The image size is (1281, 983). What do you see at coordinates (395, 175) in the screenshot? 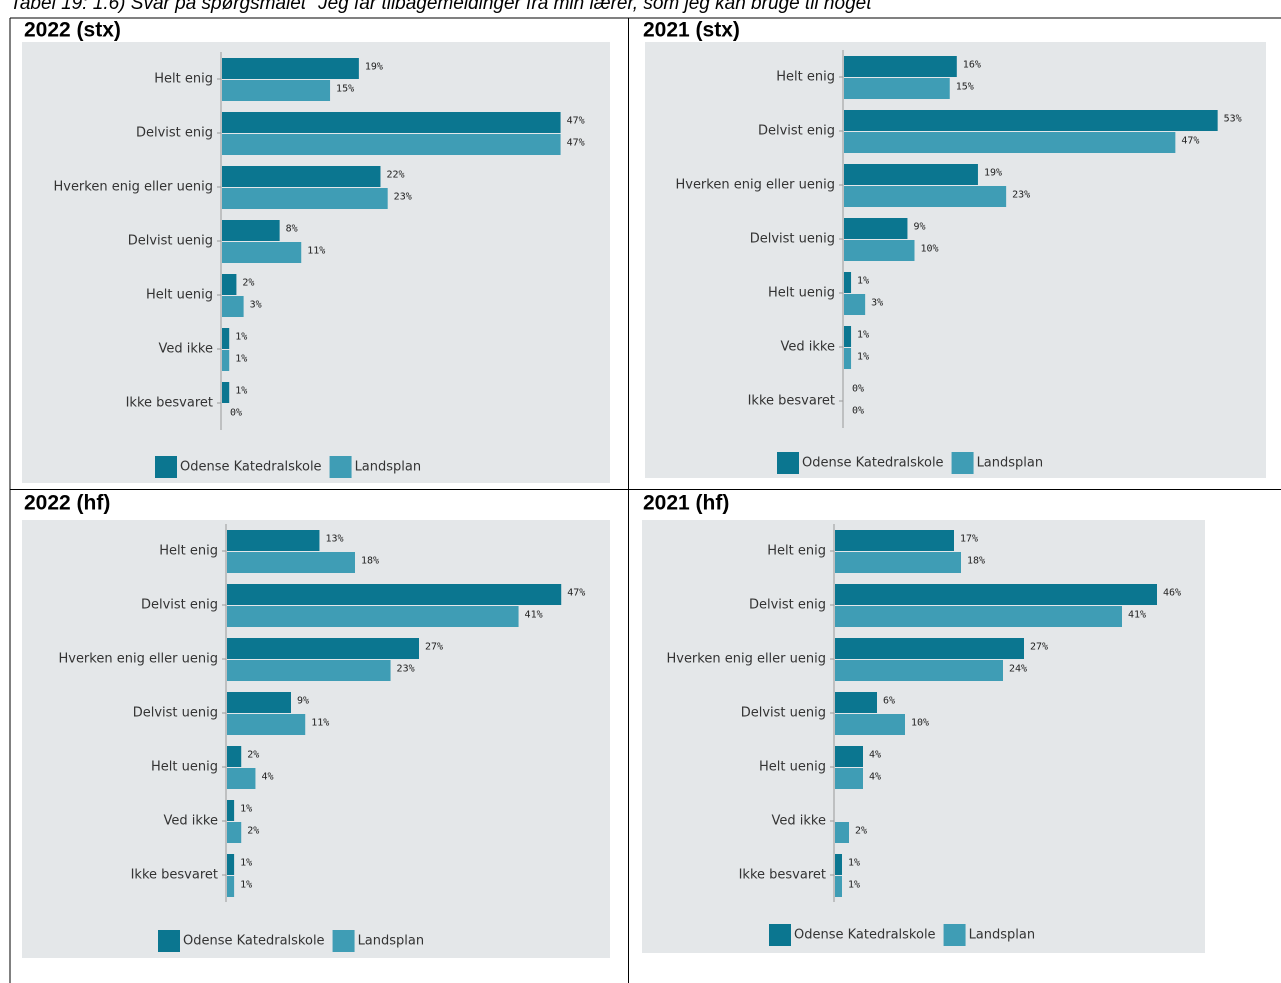
I see `value-label: 22%` at bounding box center [395, 175].